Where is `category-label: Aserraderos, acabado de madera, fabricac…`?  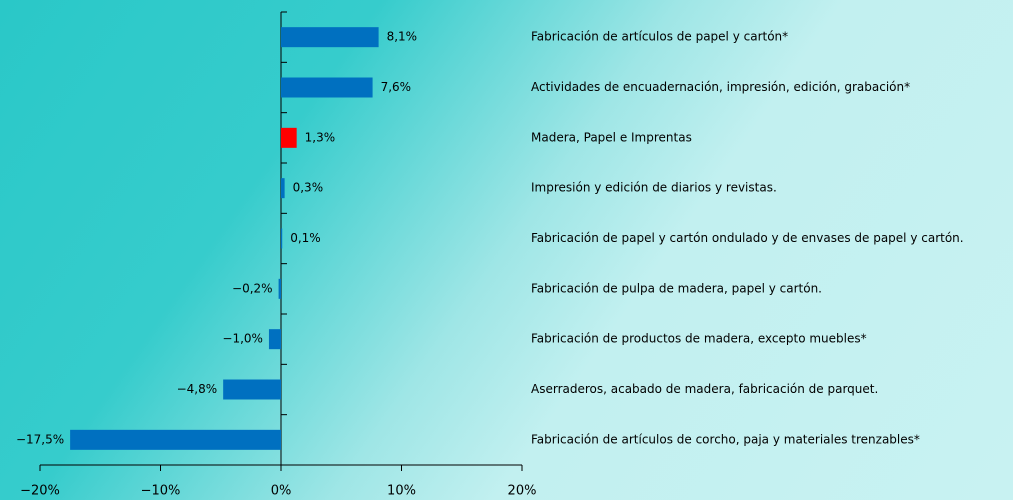
category-label: Aserraderos, acabado de madera, fabricac… is located at coordinates (704, 389).